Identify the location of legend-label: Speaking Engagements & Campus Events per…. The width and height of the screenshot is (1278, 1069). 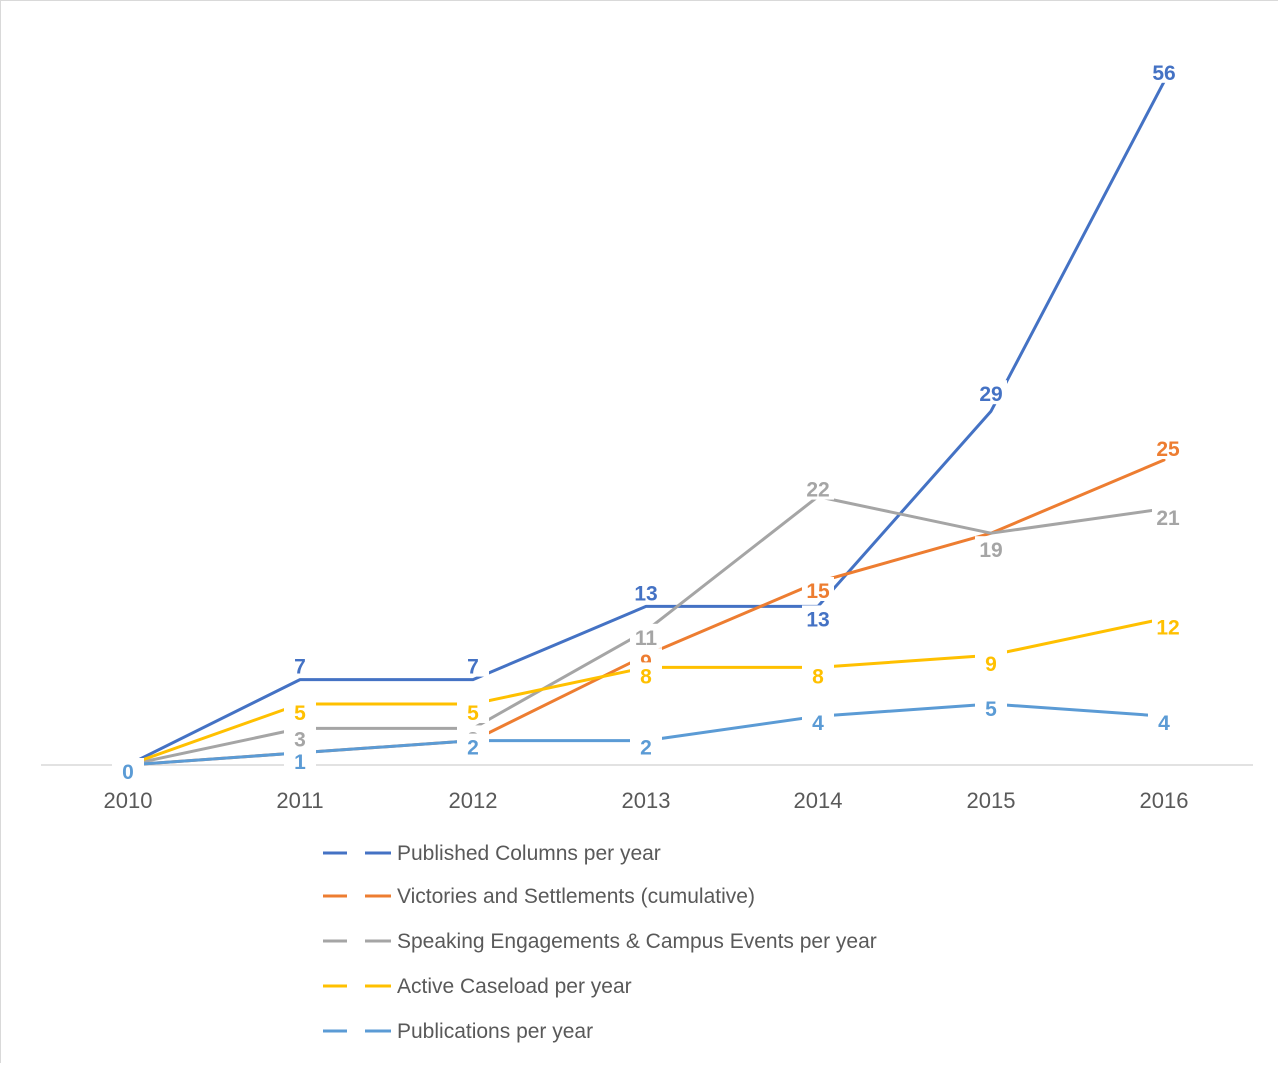
(637, 941).